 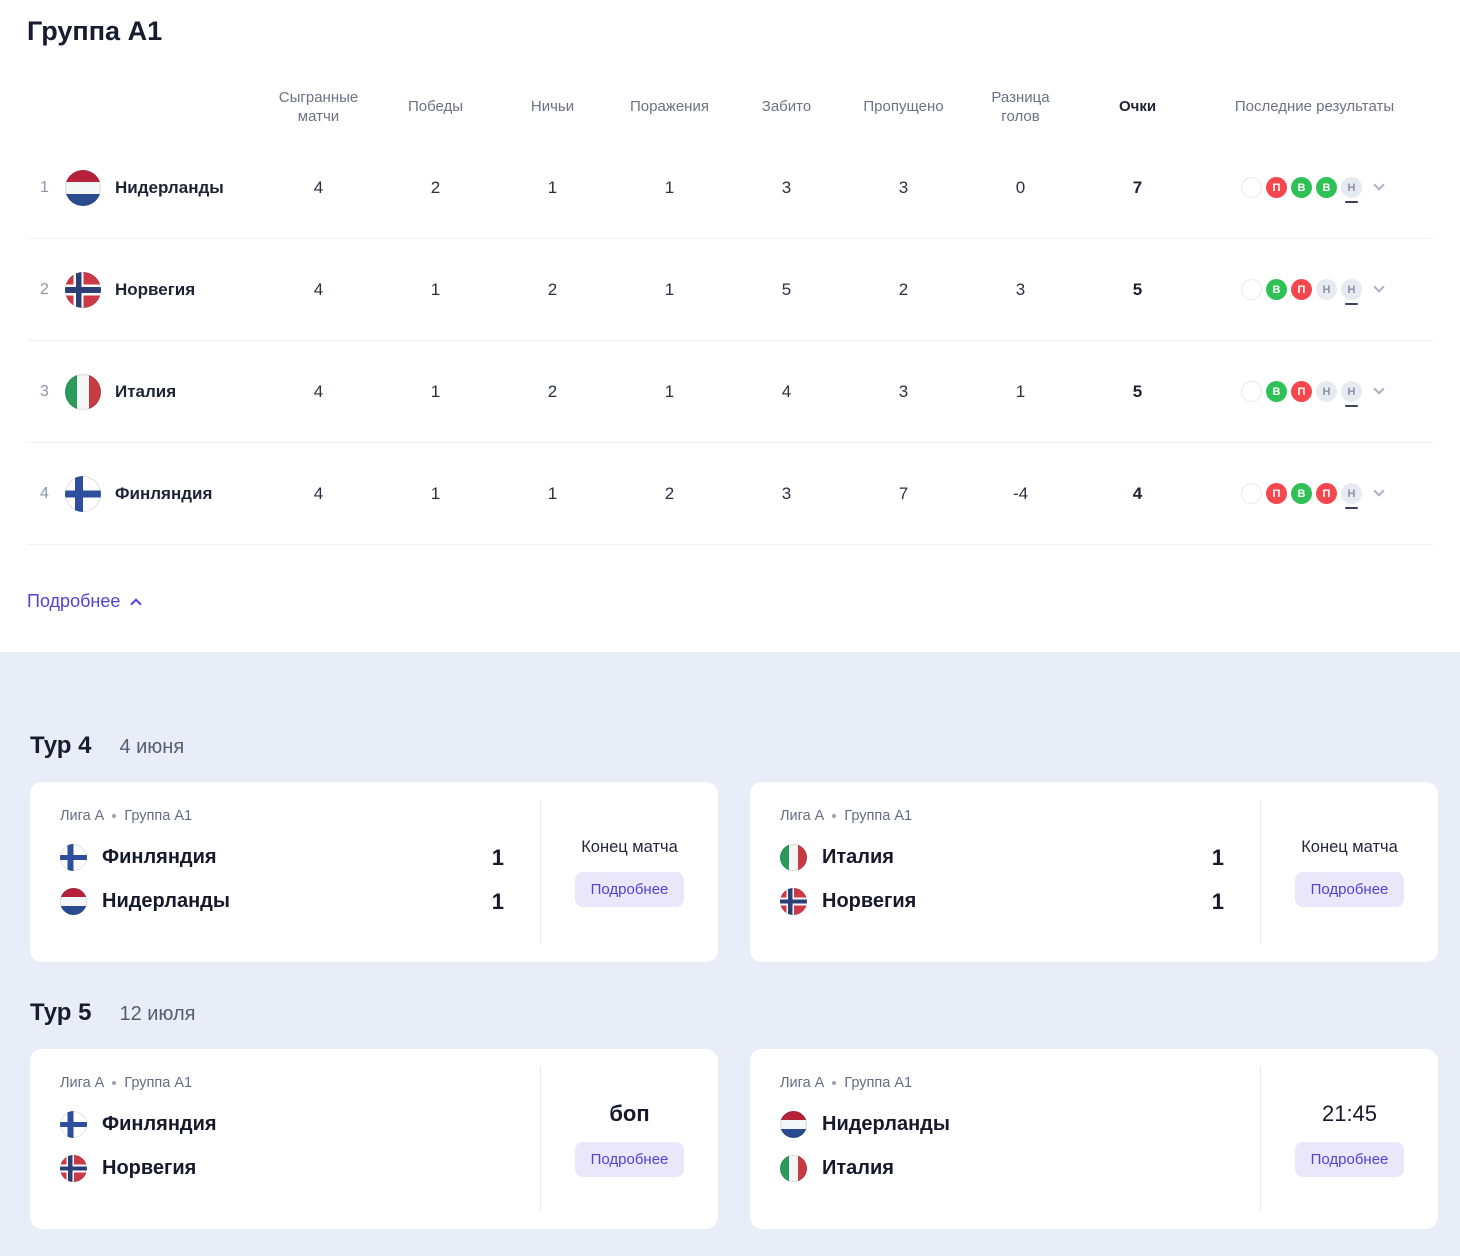 What do you see at coordinates (1020, 901) in the screenshot?
I see `away-team-row: Норвегия 1` at bounding box center [1020, 901].